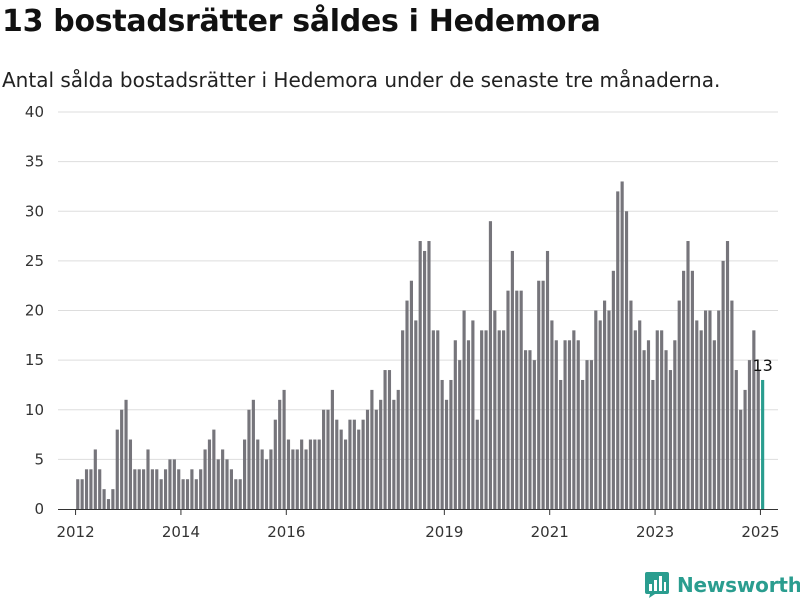 The image size is (800, 600). I want to click on newsworthy-logo: Newsworthy, so click(722, 585).